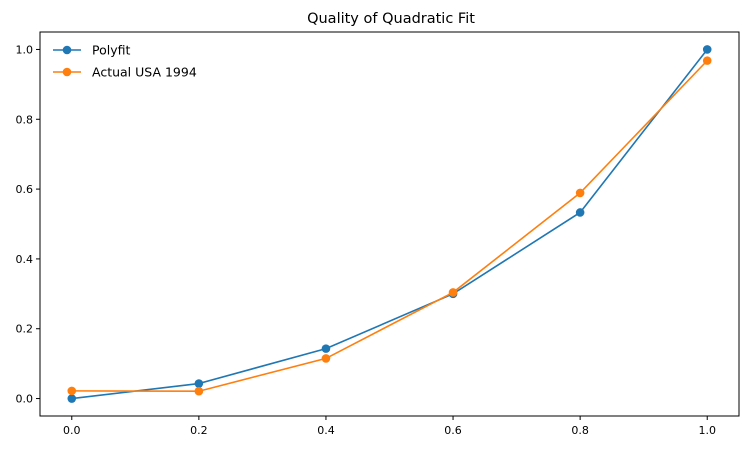 Image resolution: width=749 pixels, height=451 pixels. I want to click on x-tick-label: 0.0, so click(72, 430).